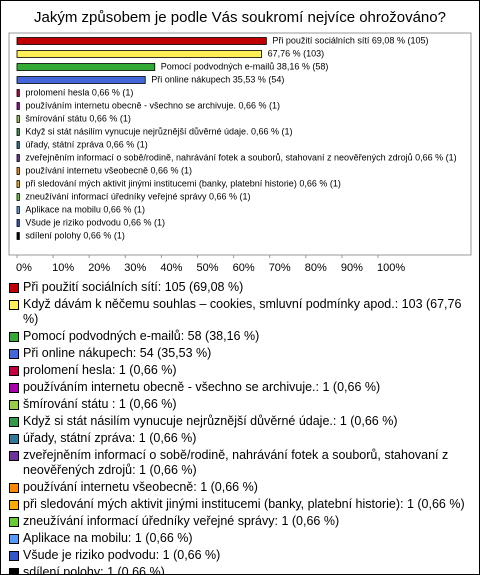 Image resolution: width=480 pixels, height=575 pixels. Describe the element at coordinates (240, 353) in the screenshot. I see `legend-item: Při online nákupech: 54 (35,53 %)` at that location.